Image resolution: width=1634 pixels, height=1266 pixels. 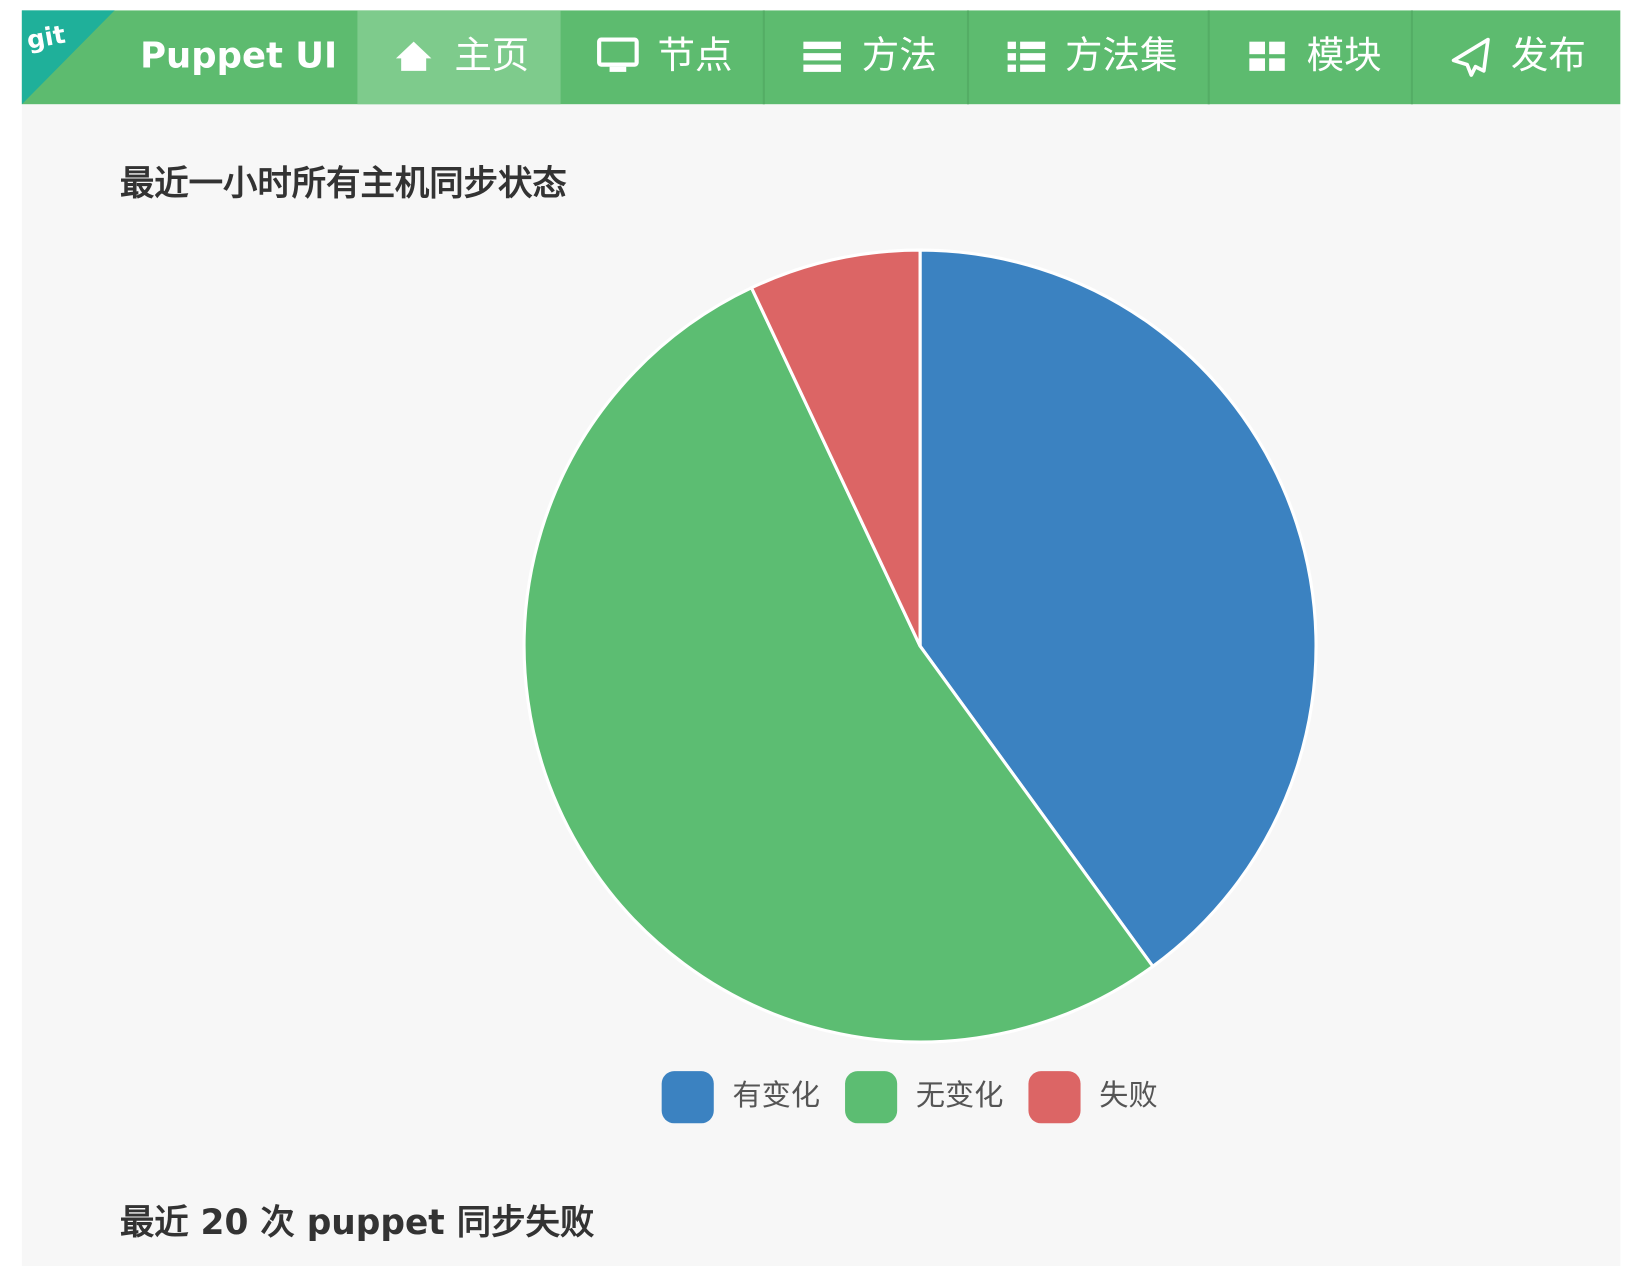 What do you see at coordinates (959, 1095) in the screenshot?
I see `legend-label: 无变化` at bounding box center [959, 1095].